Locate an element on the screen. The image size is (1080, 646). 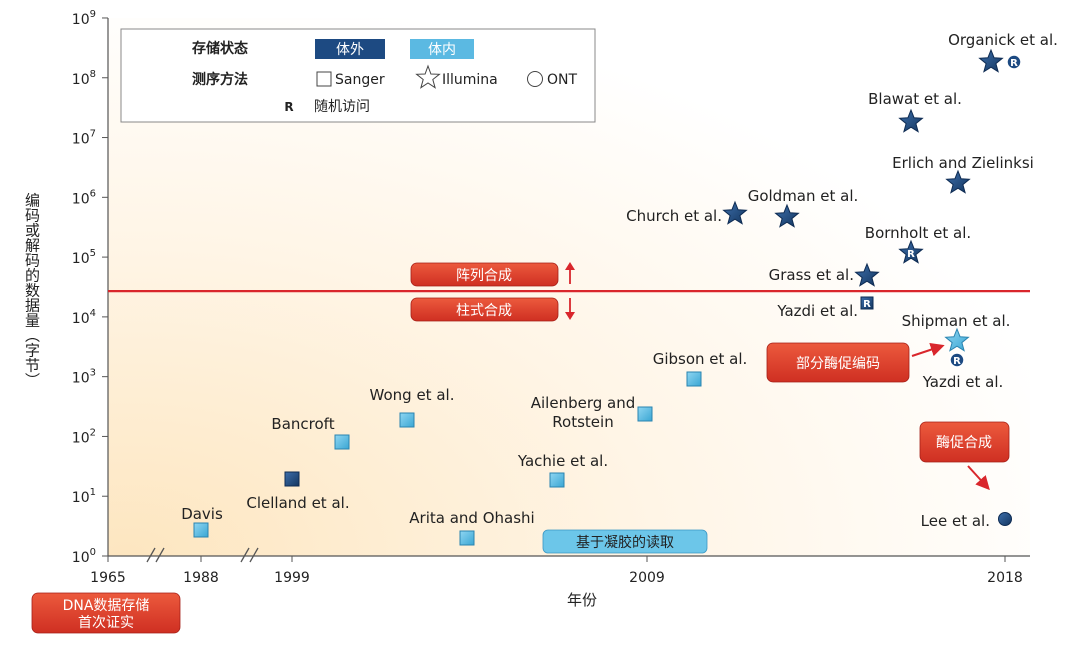
y-tick-label: 10⁸ is located at coordinates (84, 78).